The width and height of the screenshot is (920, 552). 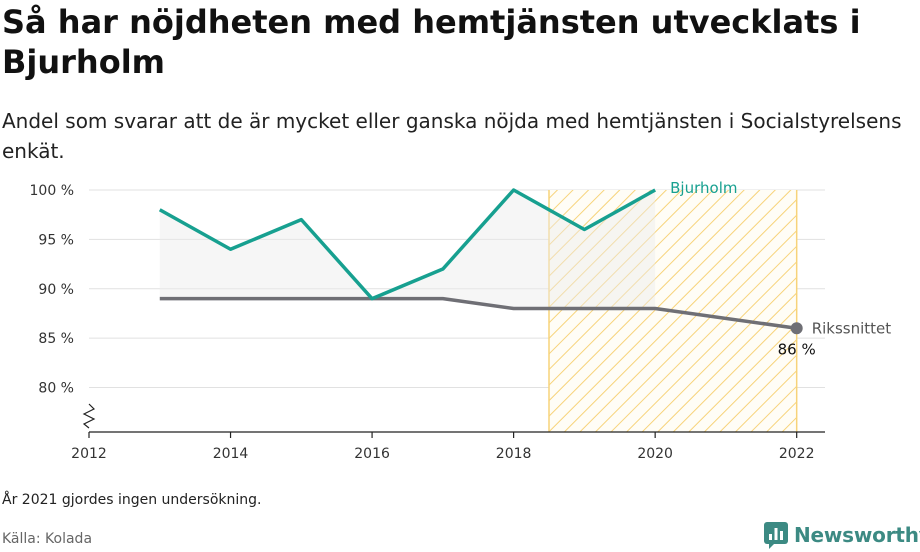 I want to click on x-tick-label-2020: 2020, so click(x=655, y=454).